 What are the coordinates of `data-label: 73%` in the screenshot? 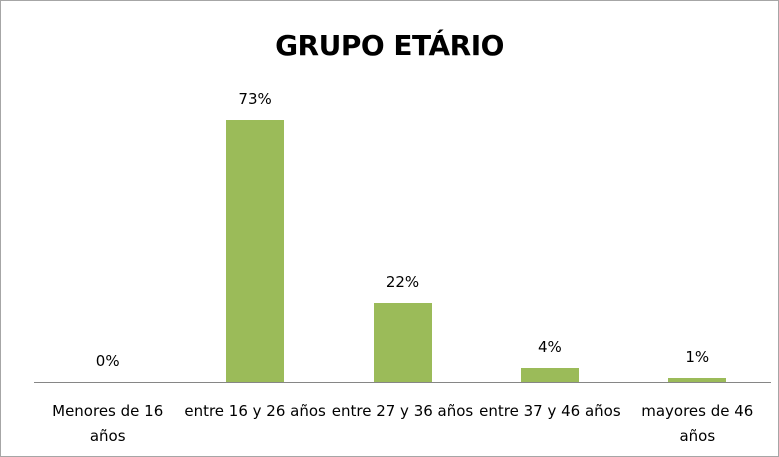 It's located at (255, 98).